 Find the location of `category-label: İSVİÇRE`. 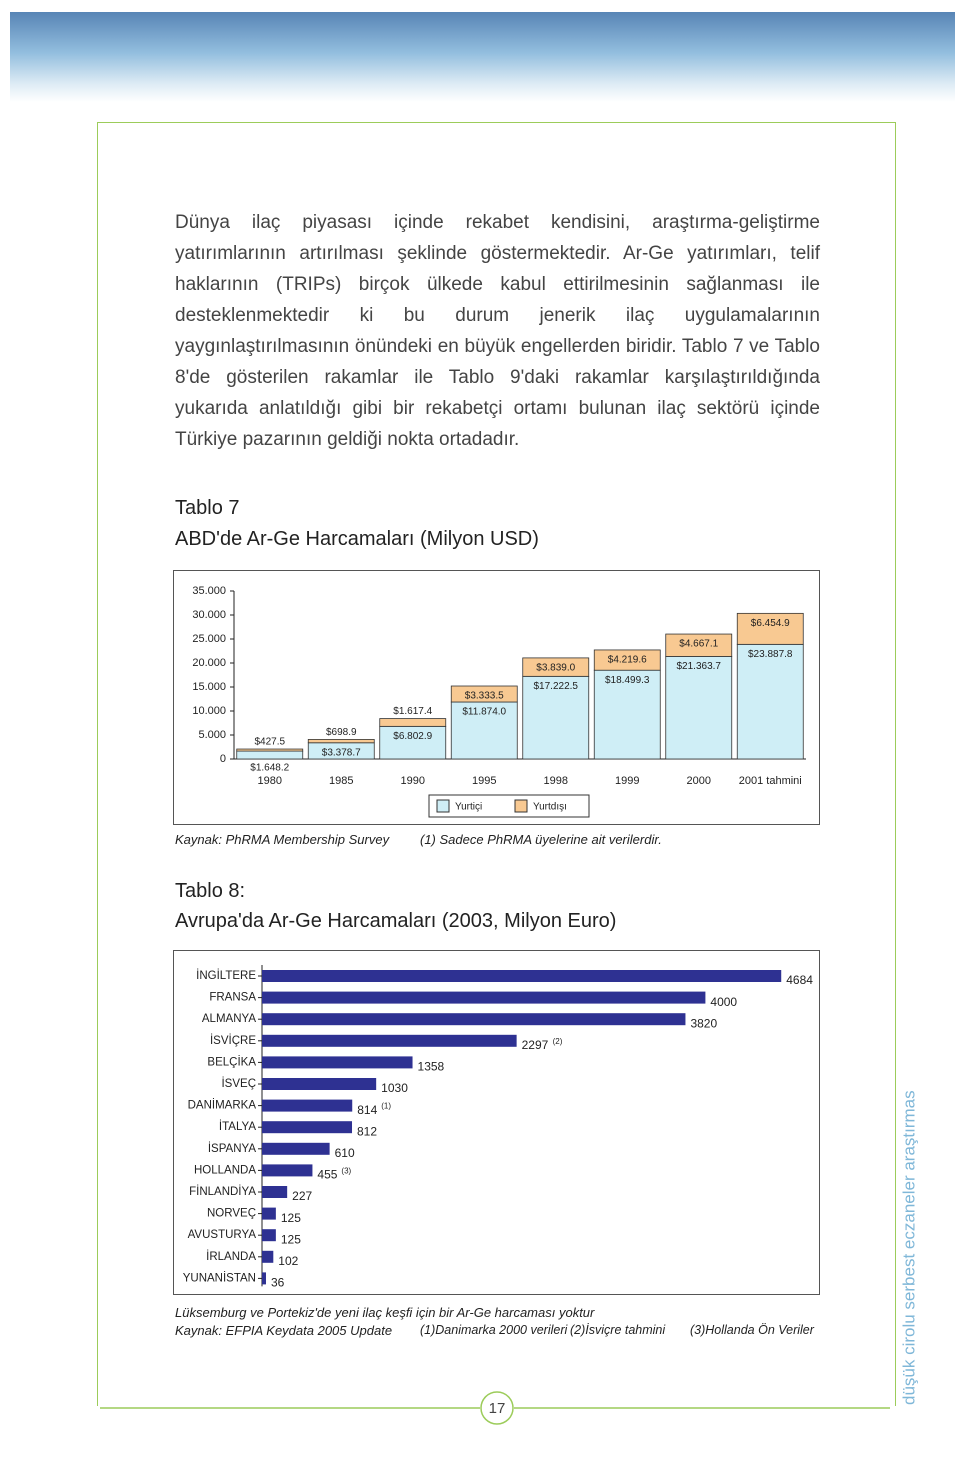

category-label: İSVİÇRE is located at coordinates (233, 1040).